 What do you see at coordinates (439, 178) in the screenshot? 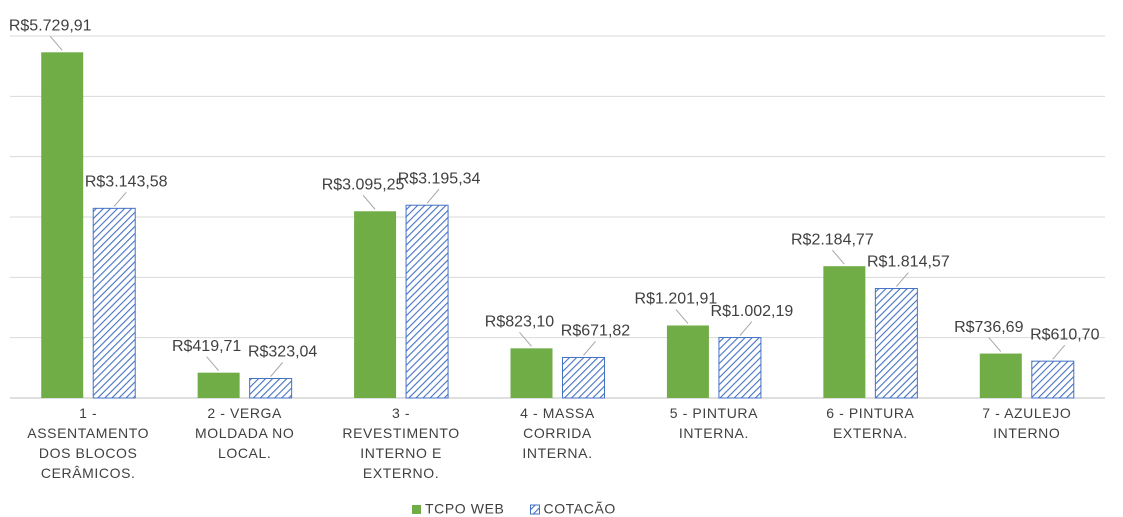
I see `value-label: R$3.195,34` at bounding box center [439, 178].